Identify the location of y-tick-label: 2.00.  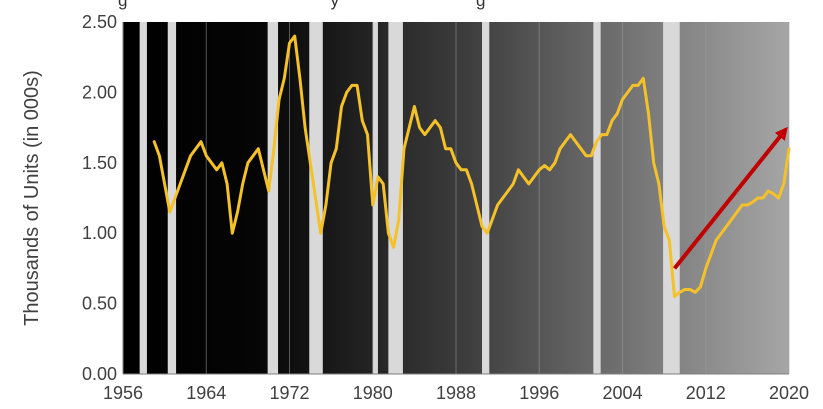
(99, 92).